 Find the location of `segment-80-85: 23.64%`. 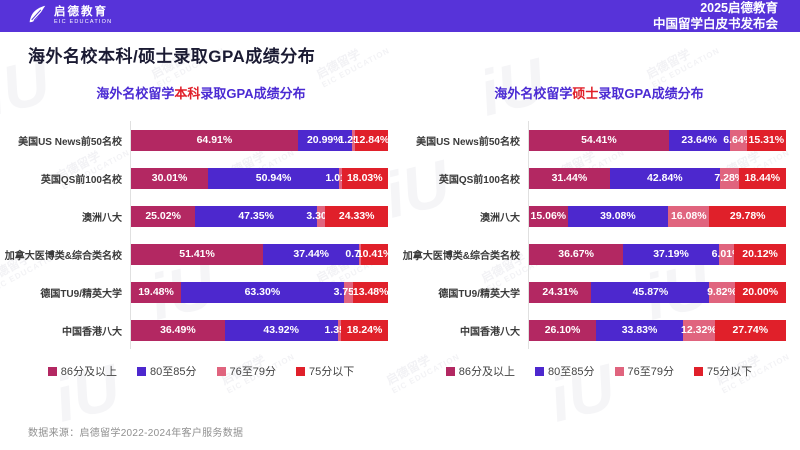

segment-80-85: 23.64% is located at coordinates (699, 140).